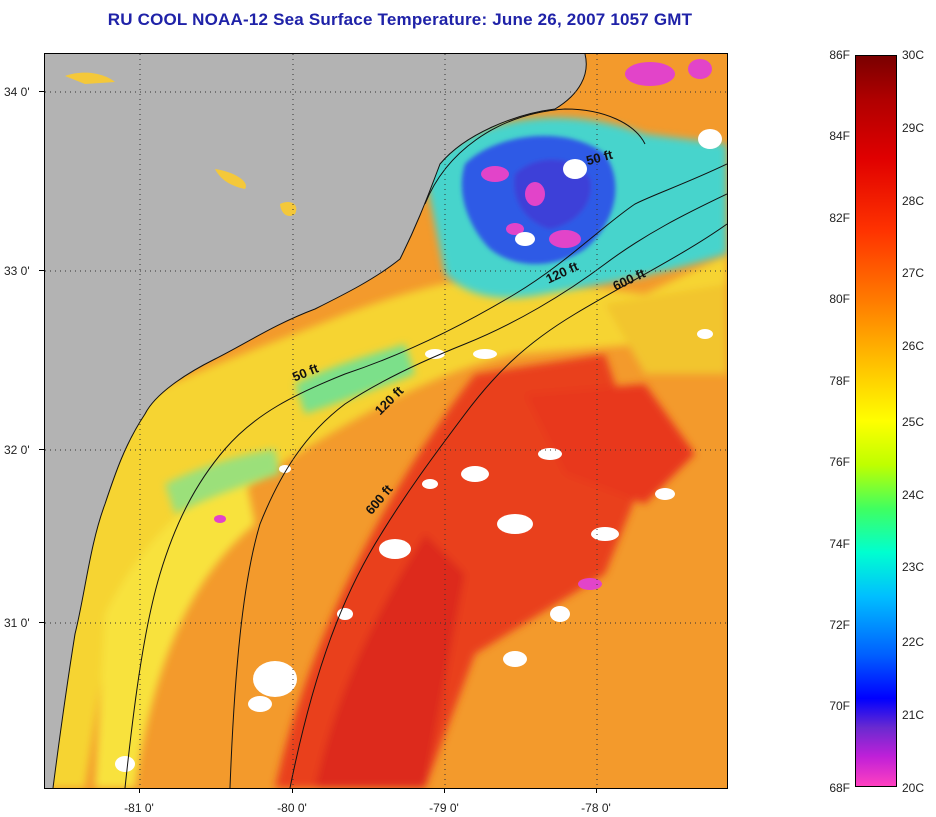  I want to click on colorbar-f-82: 82F, so click(839, 218).